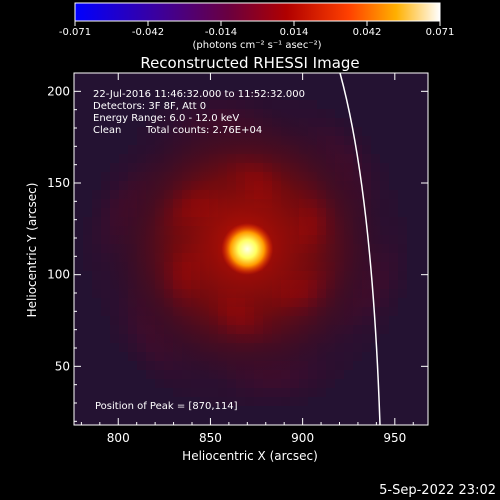  I want to click on colorbar-tick-label: 0.042, so click(367, 32).